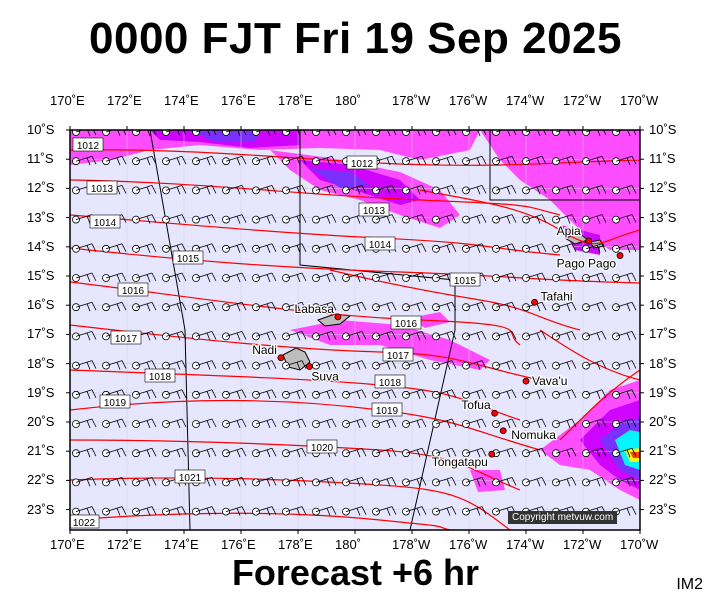 This screenshot has width=711, height=600. What do you see at coordinates (362, 162) in the screenshot?
I see `isobar-label: 1012` at bounding box center [362, 162].